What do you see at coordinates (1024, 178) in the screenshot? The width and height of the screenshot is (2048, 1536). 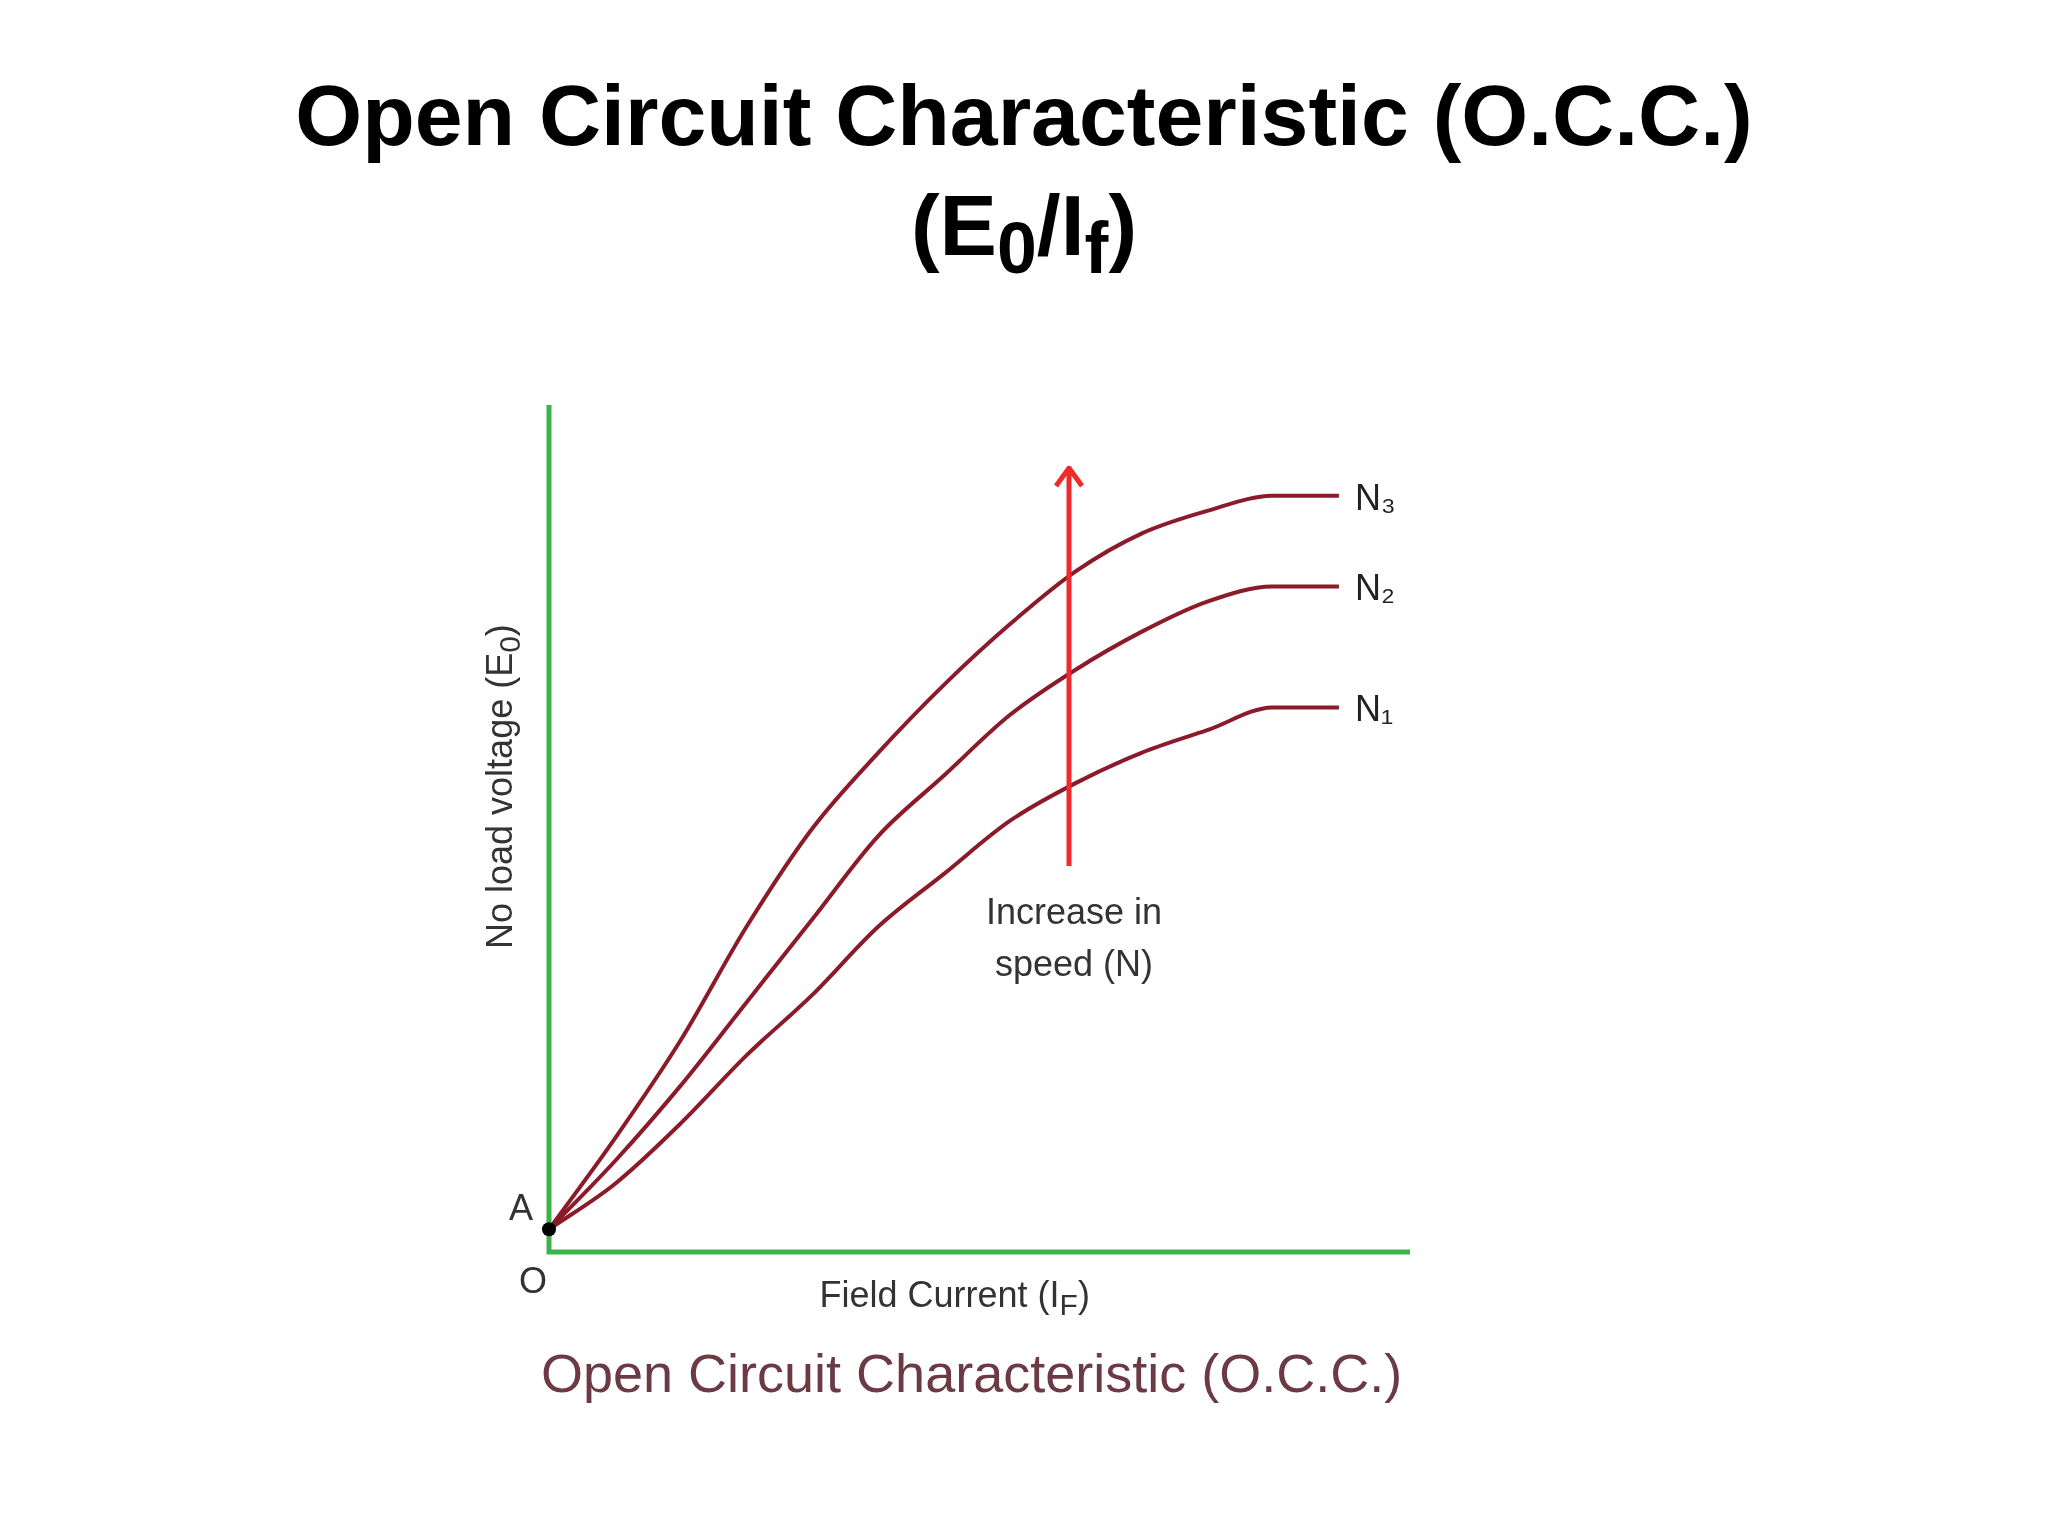 I see `chart-title: Open Circuit Characteristic (O.C.C.) (E$_{0}$/I$_{f}$)` at bounding box center [1024, 178].